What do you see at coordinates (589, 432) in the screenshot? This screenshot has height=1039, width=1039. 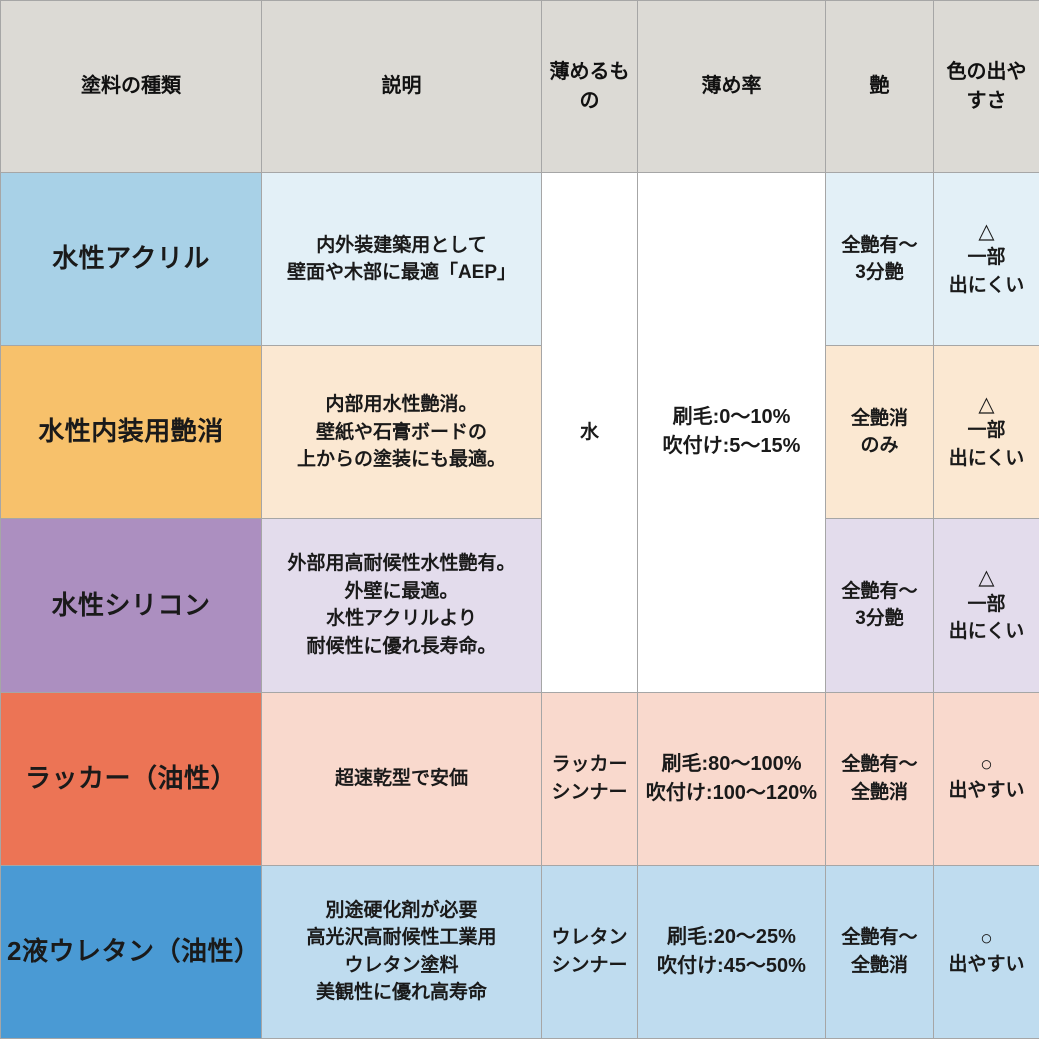 I see `cell-thinner-merged: 水` at bounding box center [589, 432].